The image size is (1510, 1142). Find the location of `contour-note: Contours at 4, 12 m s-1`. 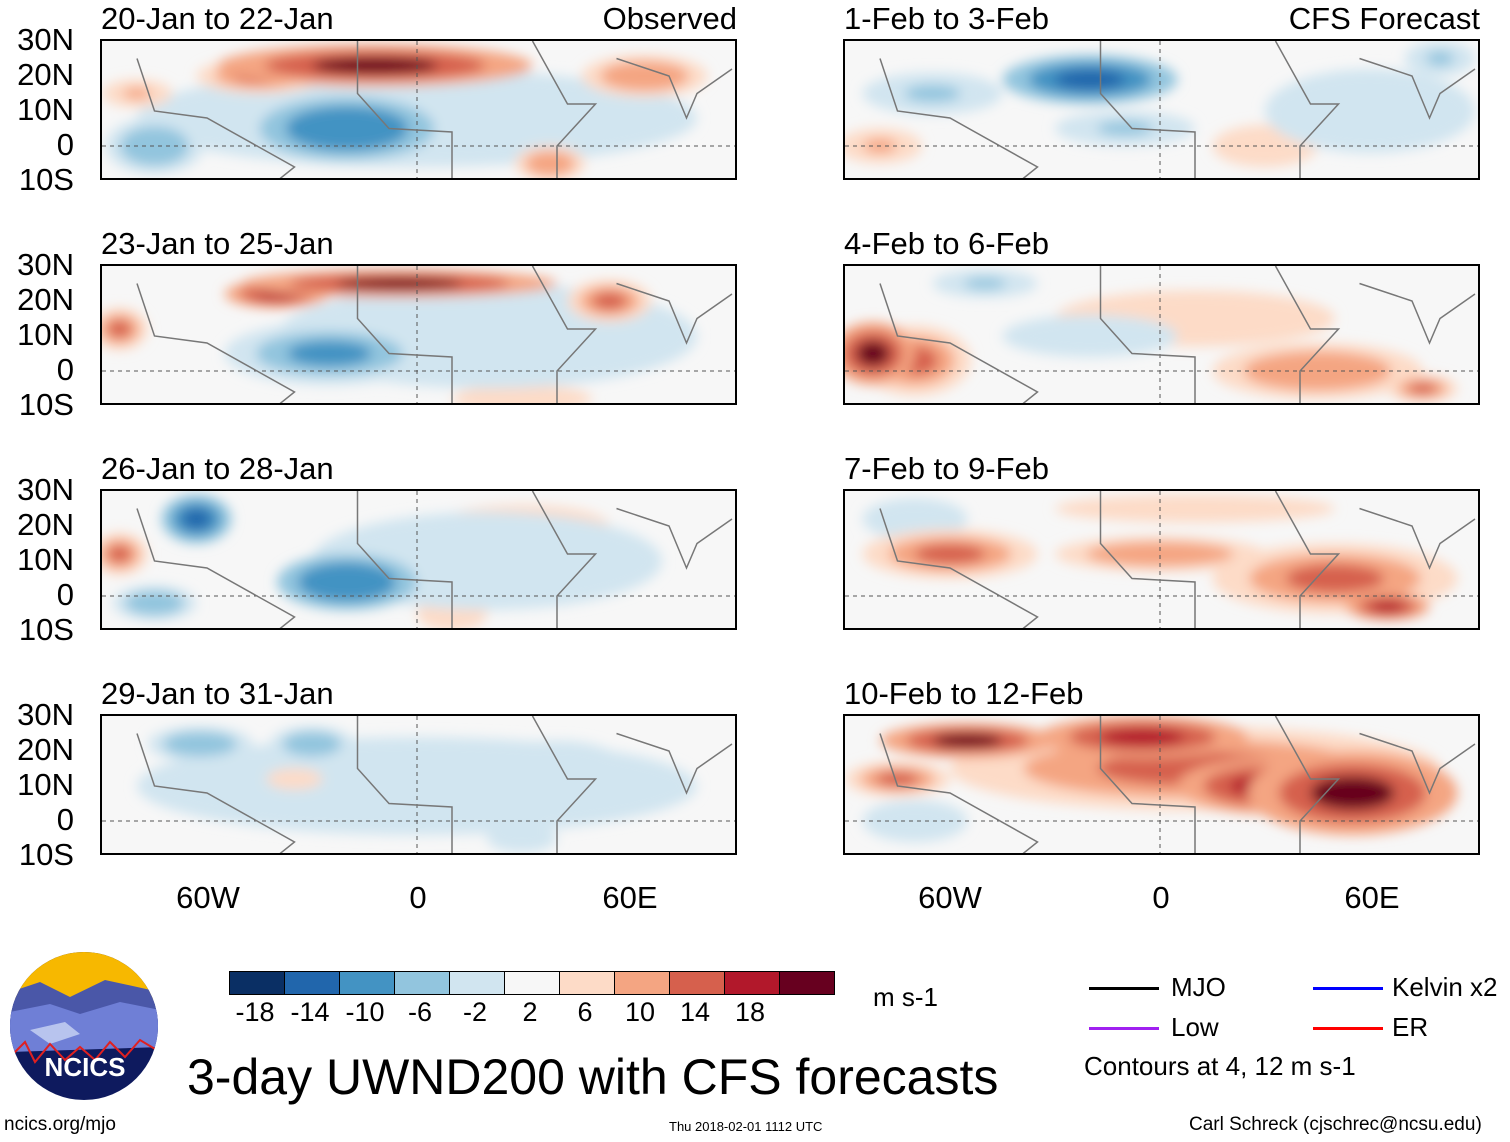

contour-note: Contours at 4, 12 m s-1 is located at coordinates (1220, 1066).